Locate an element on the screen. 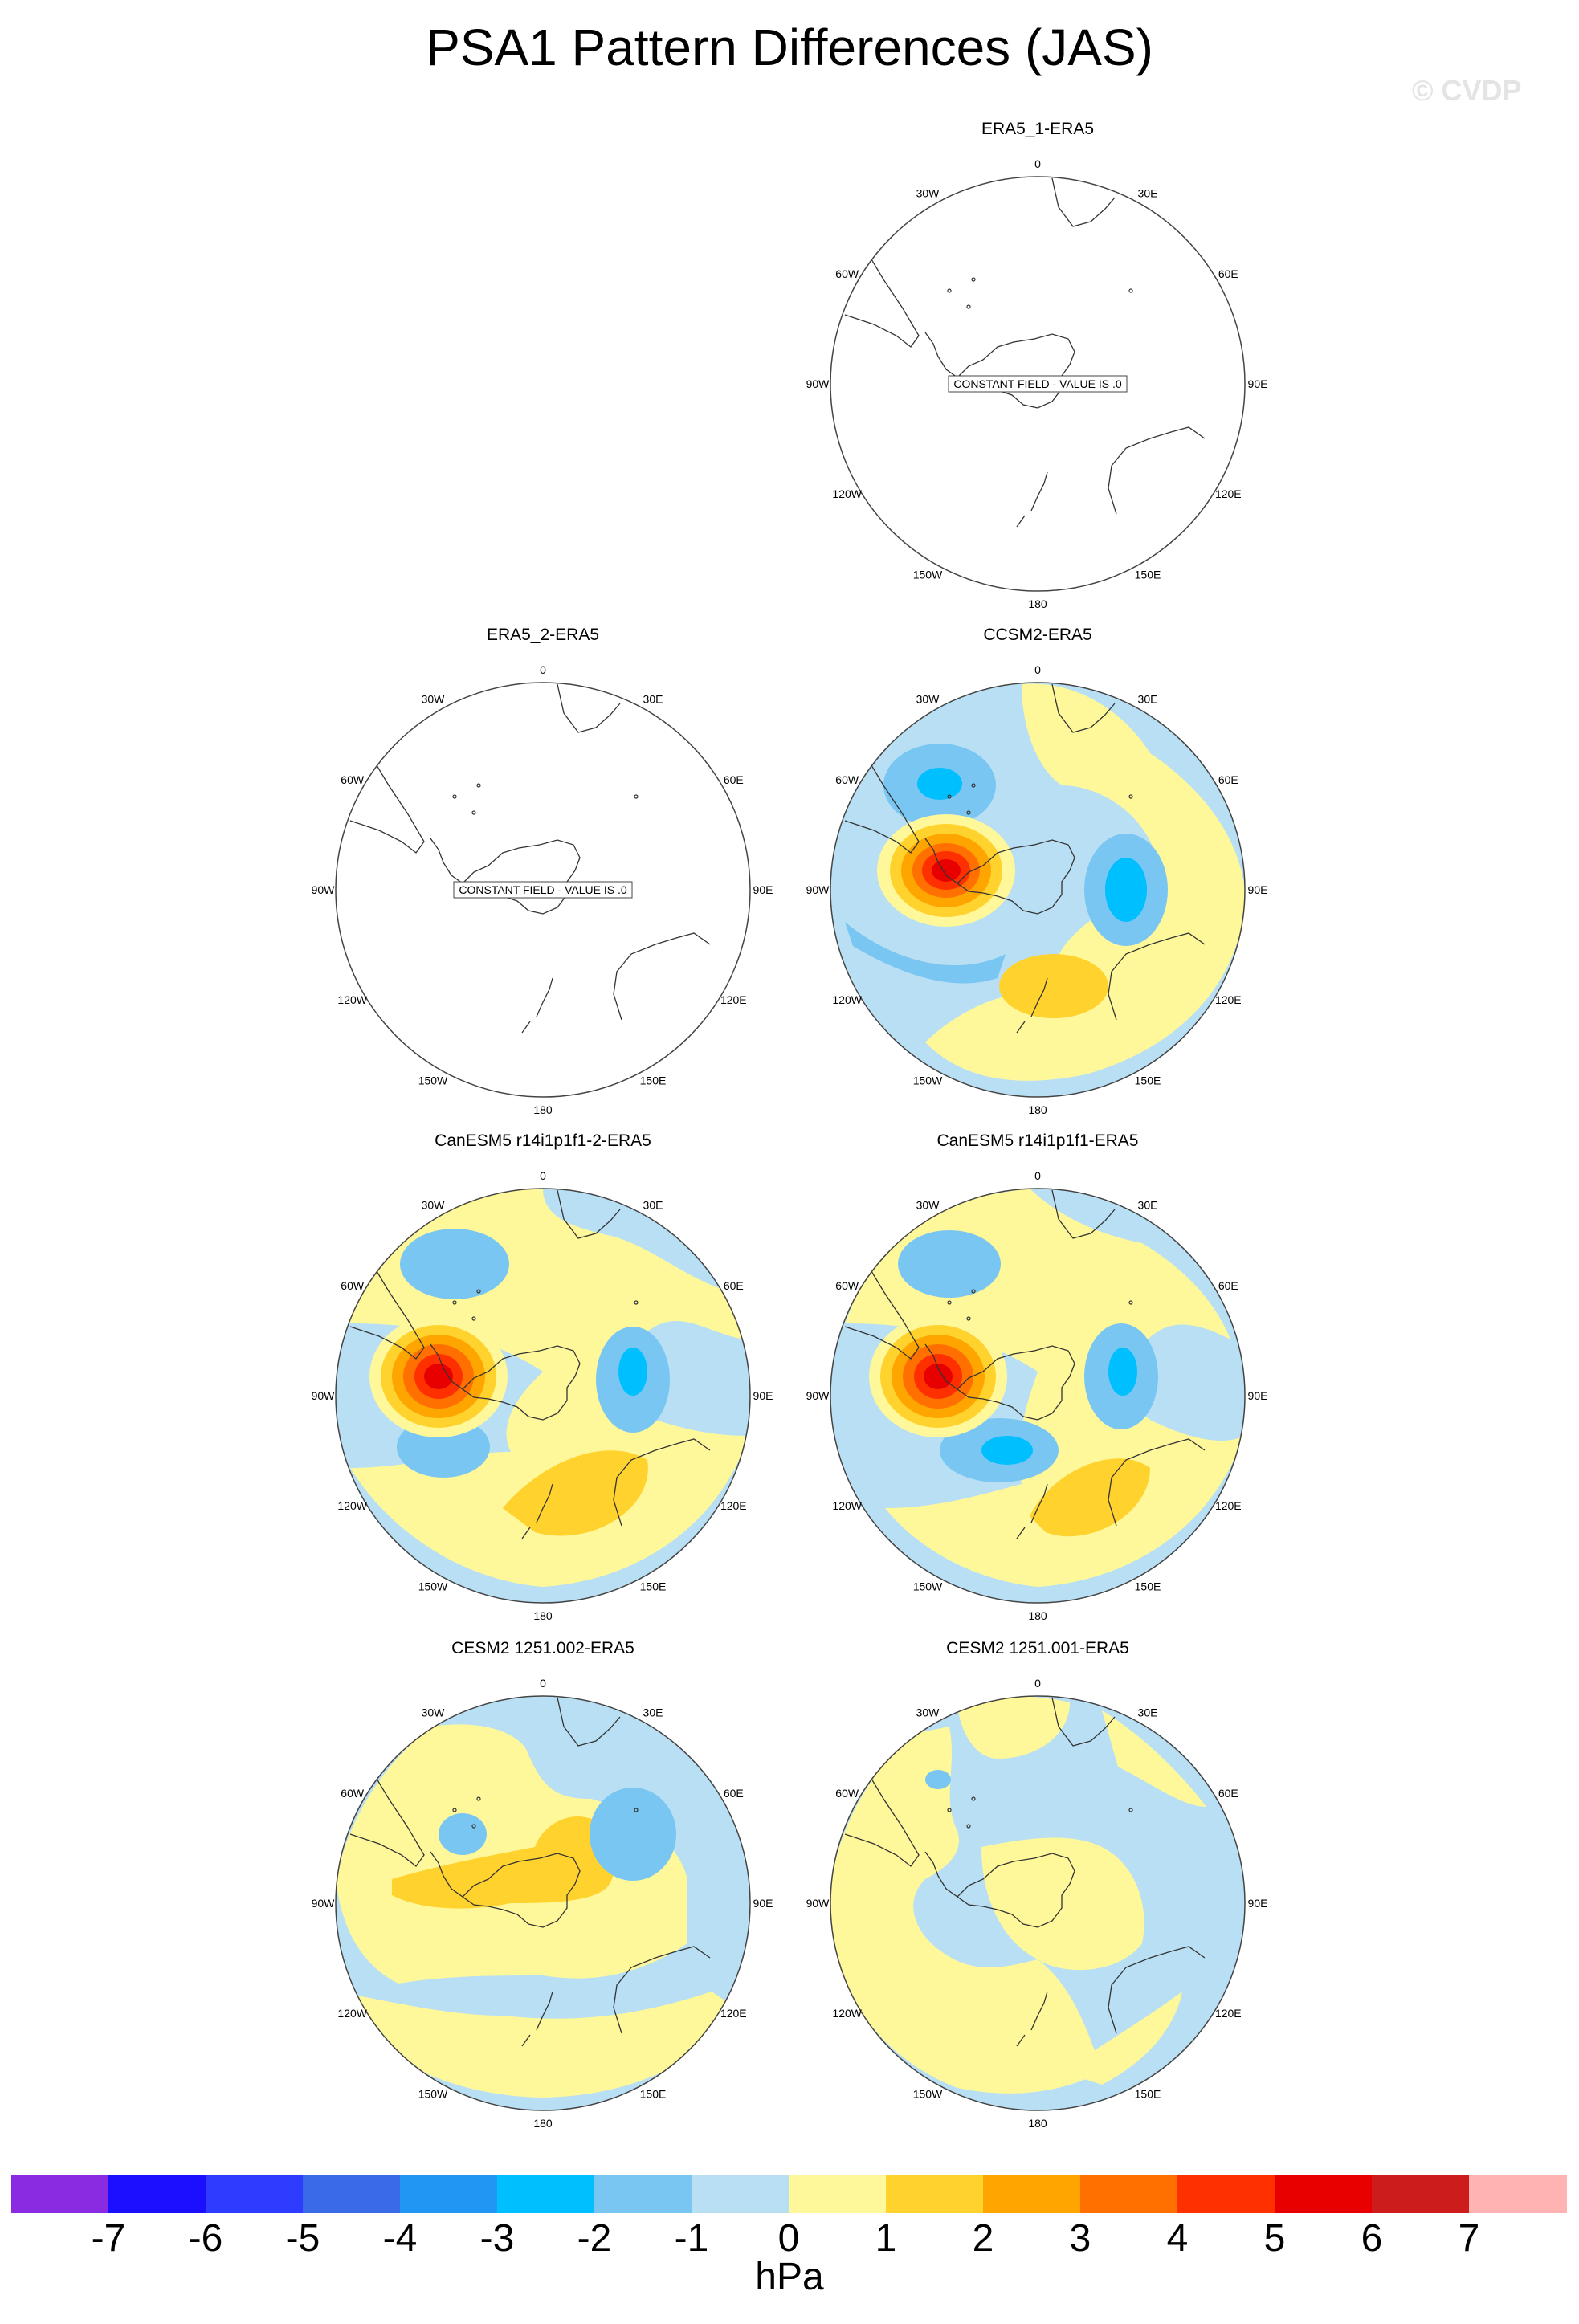 Image resolution: width=1579 pixels, height=2324 pixels. colorbar-tick-label: -5 is located at coordinates (302, 2239).